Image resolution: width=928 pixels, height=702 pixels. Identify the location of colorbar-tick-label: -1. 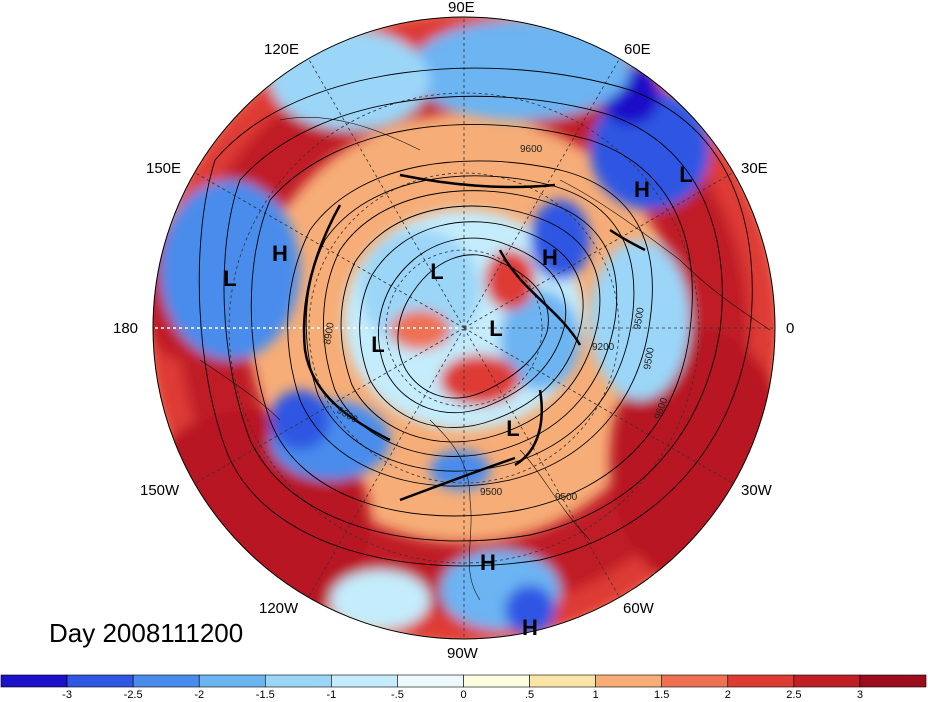
(331, 695).